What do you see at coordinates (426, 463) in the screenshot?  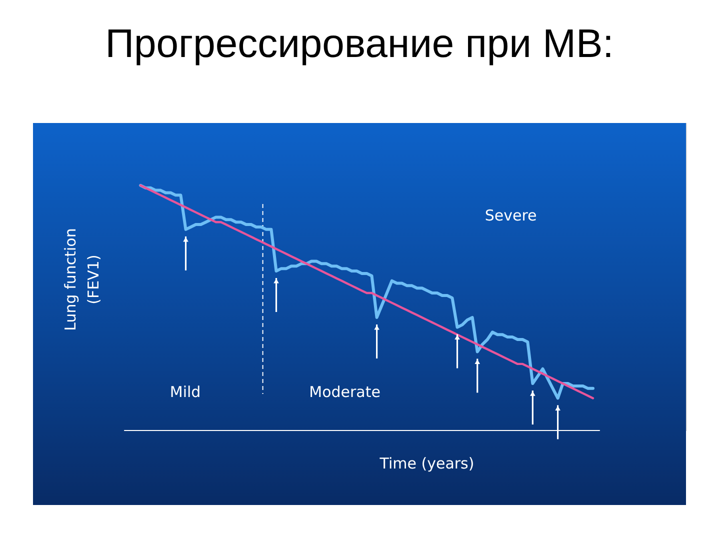 I see `x-axis-title: Time (years)` at bounding box center [426, 463].